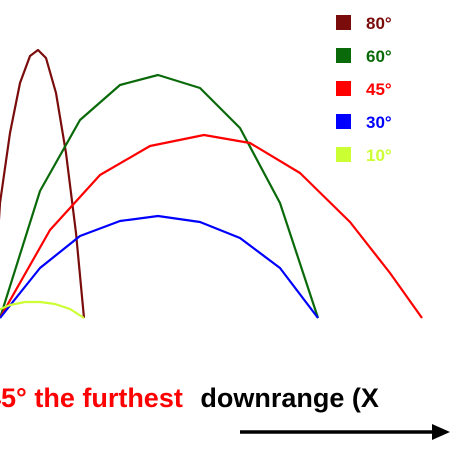 This screenshot has height=450, width=450. Describe the element at coordinates (441, 432) in the screenshot. I see `arrow-head-icon` at that location.